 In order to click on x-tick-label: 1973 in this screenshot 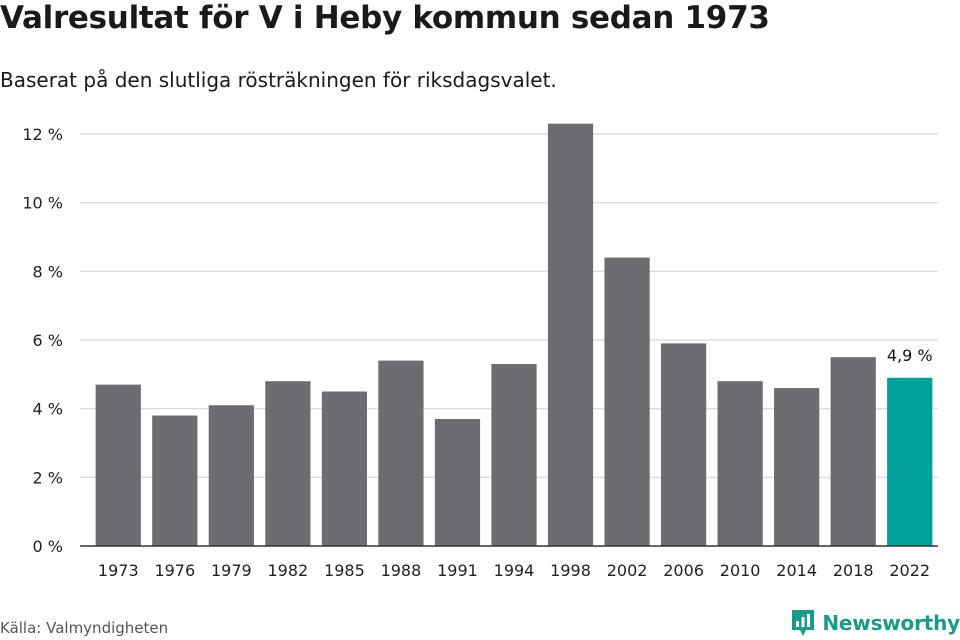, I will do `click(118, 570)`.